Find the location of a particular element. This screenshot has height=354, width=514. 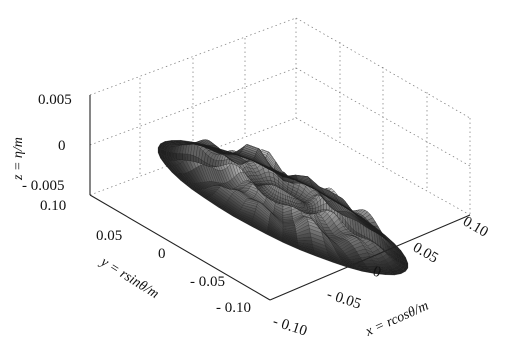

x-tick-005: 0.05 is located at coordinates (425, 253).